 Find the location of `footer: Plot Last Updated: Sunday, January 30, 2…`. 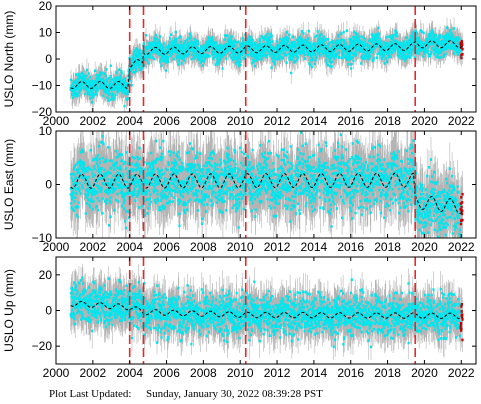

footer: Plot Last Updated: Sunday, January 30, 2… is located at coordinates (240, 395).